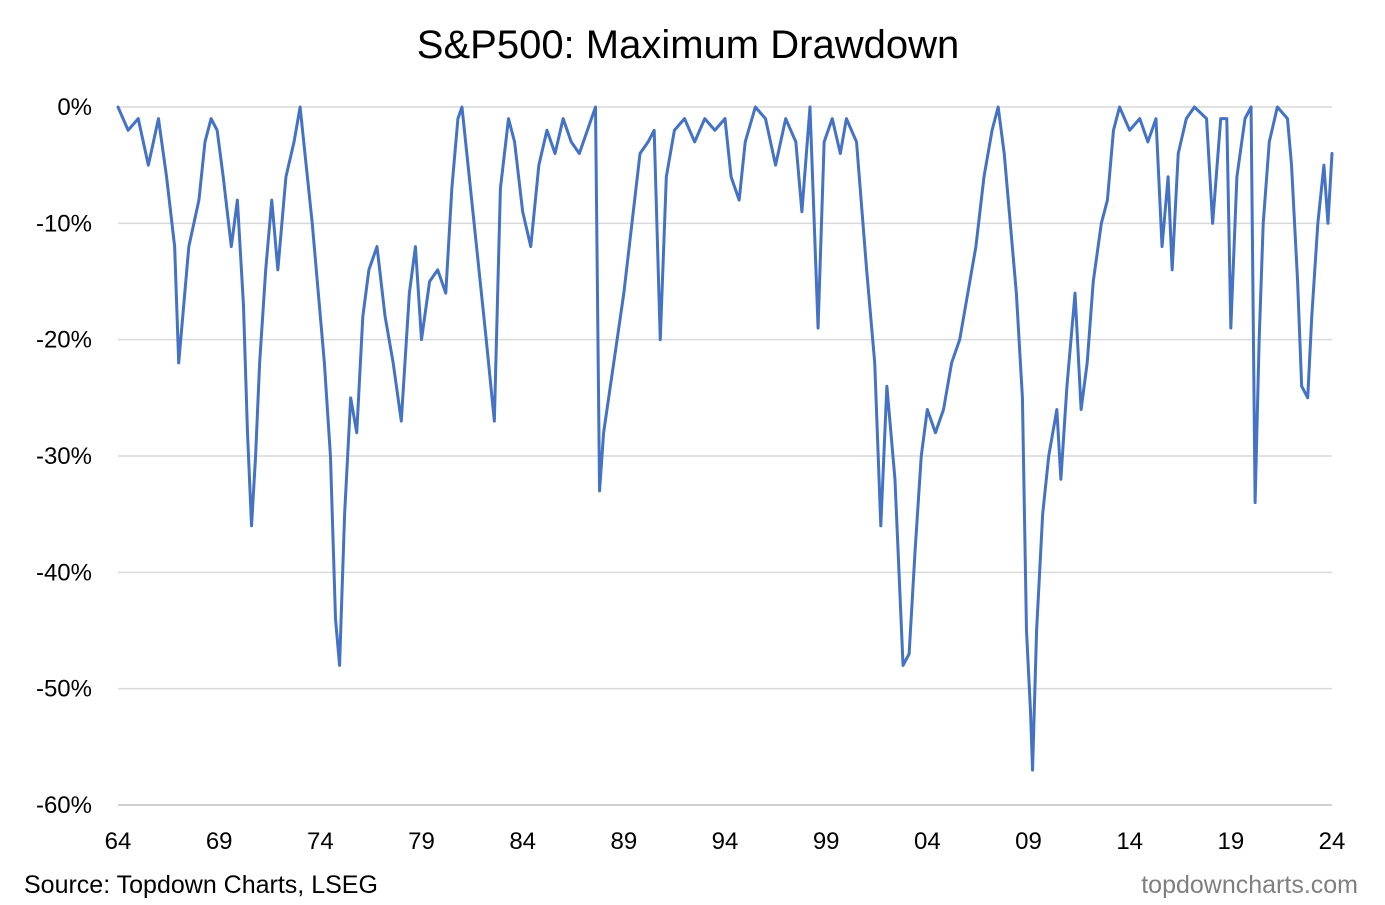 Image resolution: width=1385 pixels, height=905 pixels. I want to click on y-tick-label: -50%, so click(64, 689).